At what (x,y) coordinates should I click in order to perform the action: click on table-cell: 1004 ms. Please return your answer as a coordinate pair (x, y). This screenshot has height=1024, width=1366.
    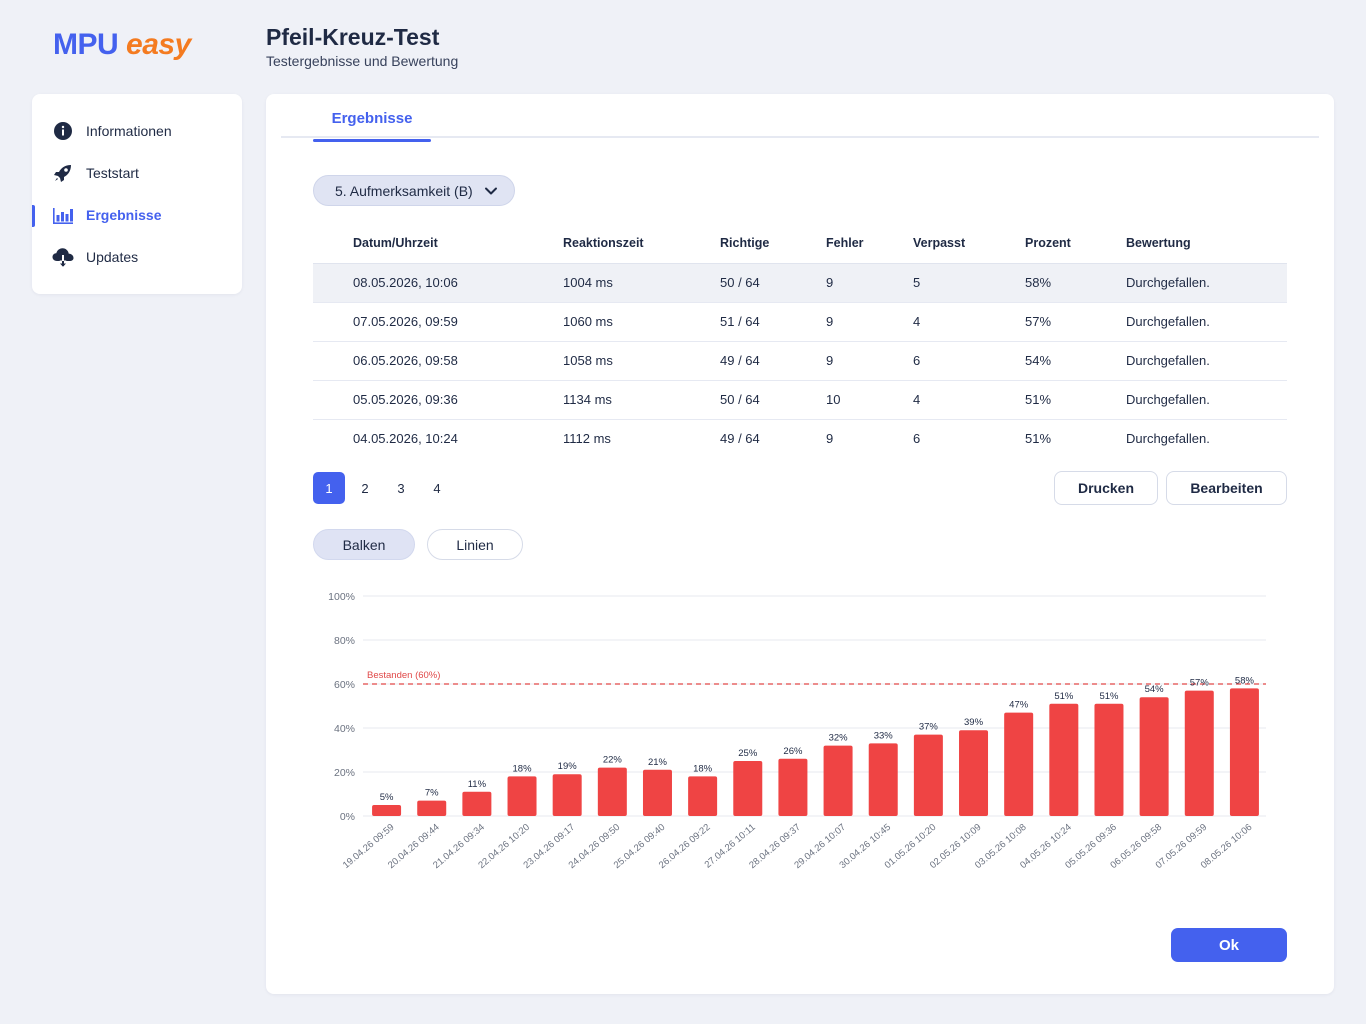
    Looking at the image, I should click on (641, 282).